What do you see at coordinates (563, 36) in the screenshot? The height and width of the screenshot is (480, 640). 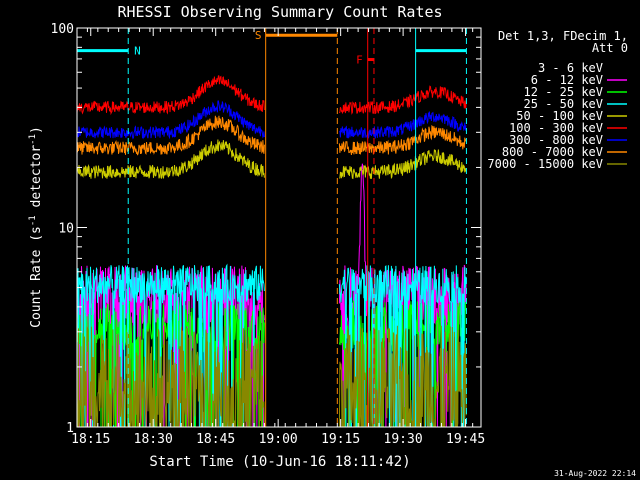 I see `legend-title-line1: Det 1,3, FDecim 1,` at bounding box center [563, 36].